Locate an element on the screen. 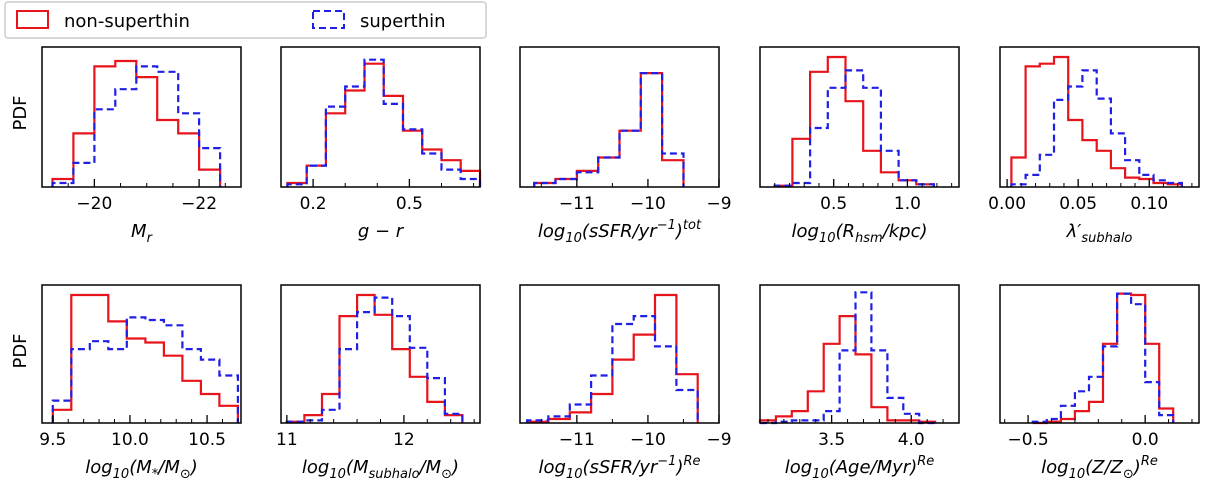  x-axis-label: g − r is located at coordinates (381, 231).